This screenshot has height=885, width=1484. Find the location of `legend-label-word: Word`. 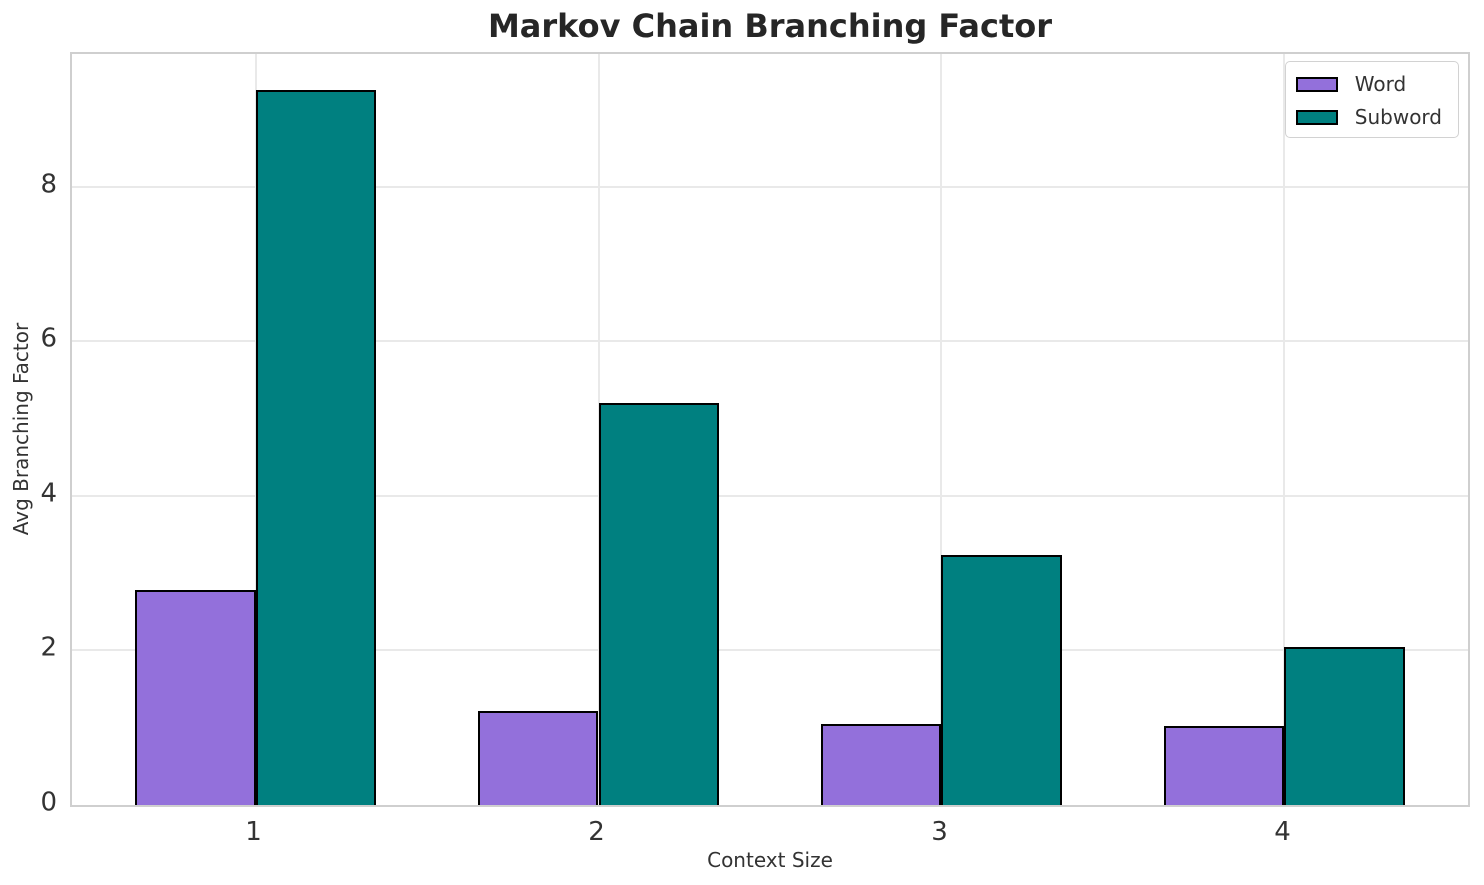

legend-label-word: Word is located at coordinates (1380, 84).